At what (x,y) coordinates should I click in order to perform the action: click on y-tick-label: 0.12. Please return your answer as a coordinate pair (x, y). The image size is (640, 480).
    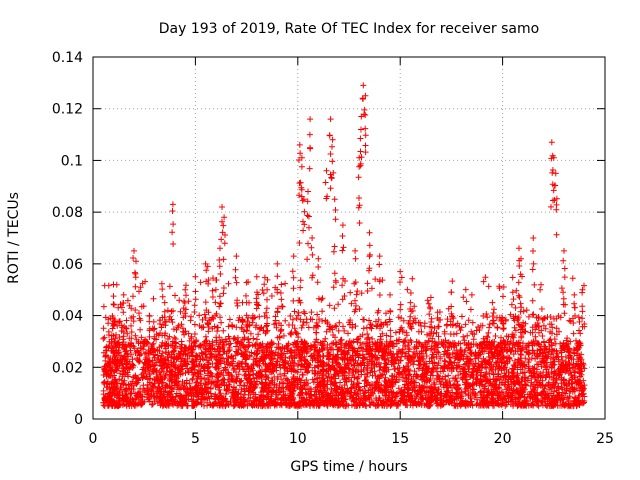
    Looking at the image, I should click on (67, 110).